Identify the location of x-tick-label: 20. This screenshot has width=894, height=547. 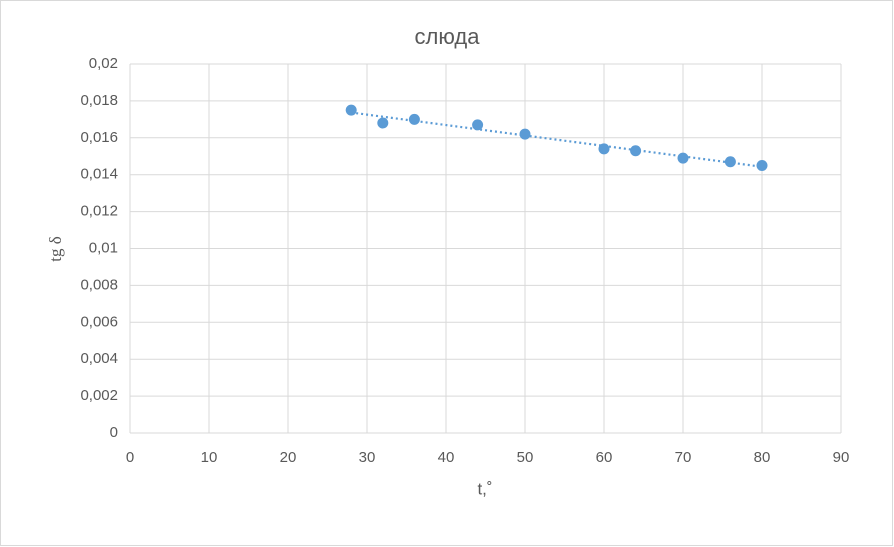
(288, 457).